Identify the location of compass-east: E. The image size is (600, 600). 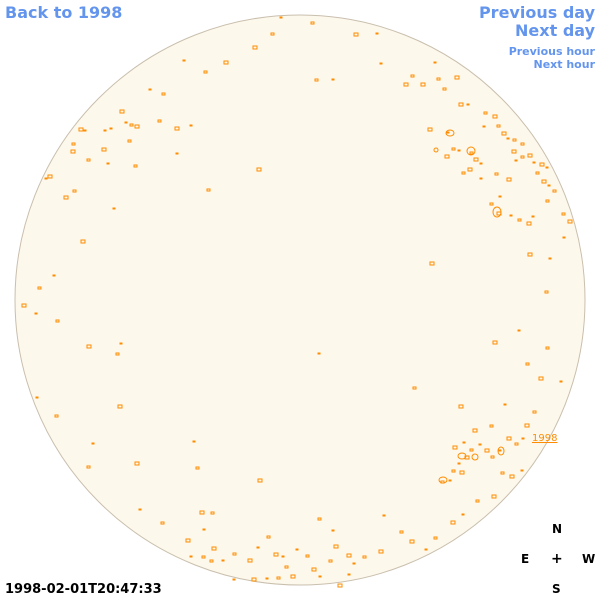
(525, 559).